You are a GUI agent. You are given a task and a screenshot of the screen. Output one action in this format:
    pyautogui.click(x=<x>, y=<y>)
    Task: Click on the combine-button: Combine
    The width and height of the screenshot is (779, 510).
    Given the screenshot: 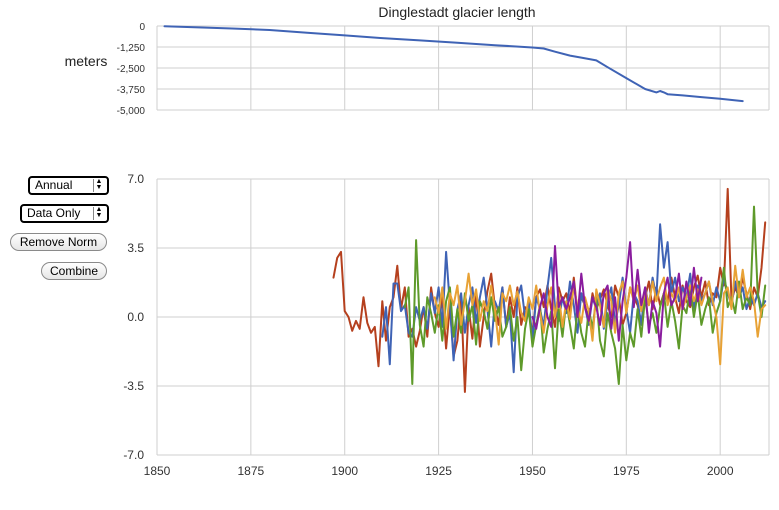 What is the action you would take?
    pyautogui.click(x=74, y=271)
    